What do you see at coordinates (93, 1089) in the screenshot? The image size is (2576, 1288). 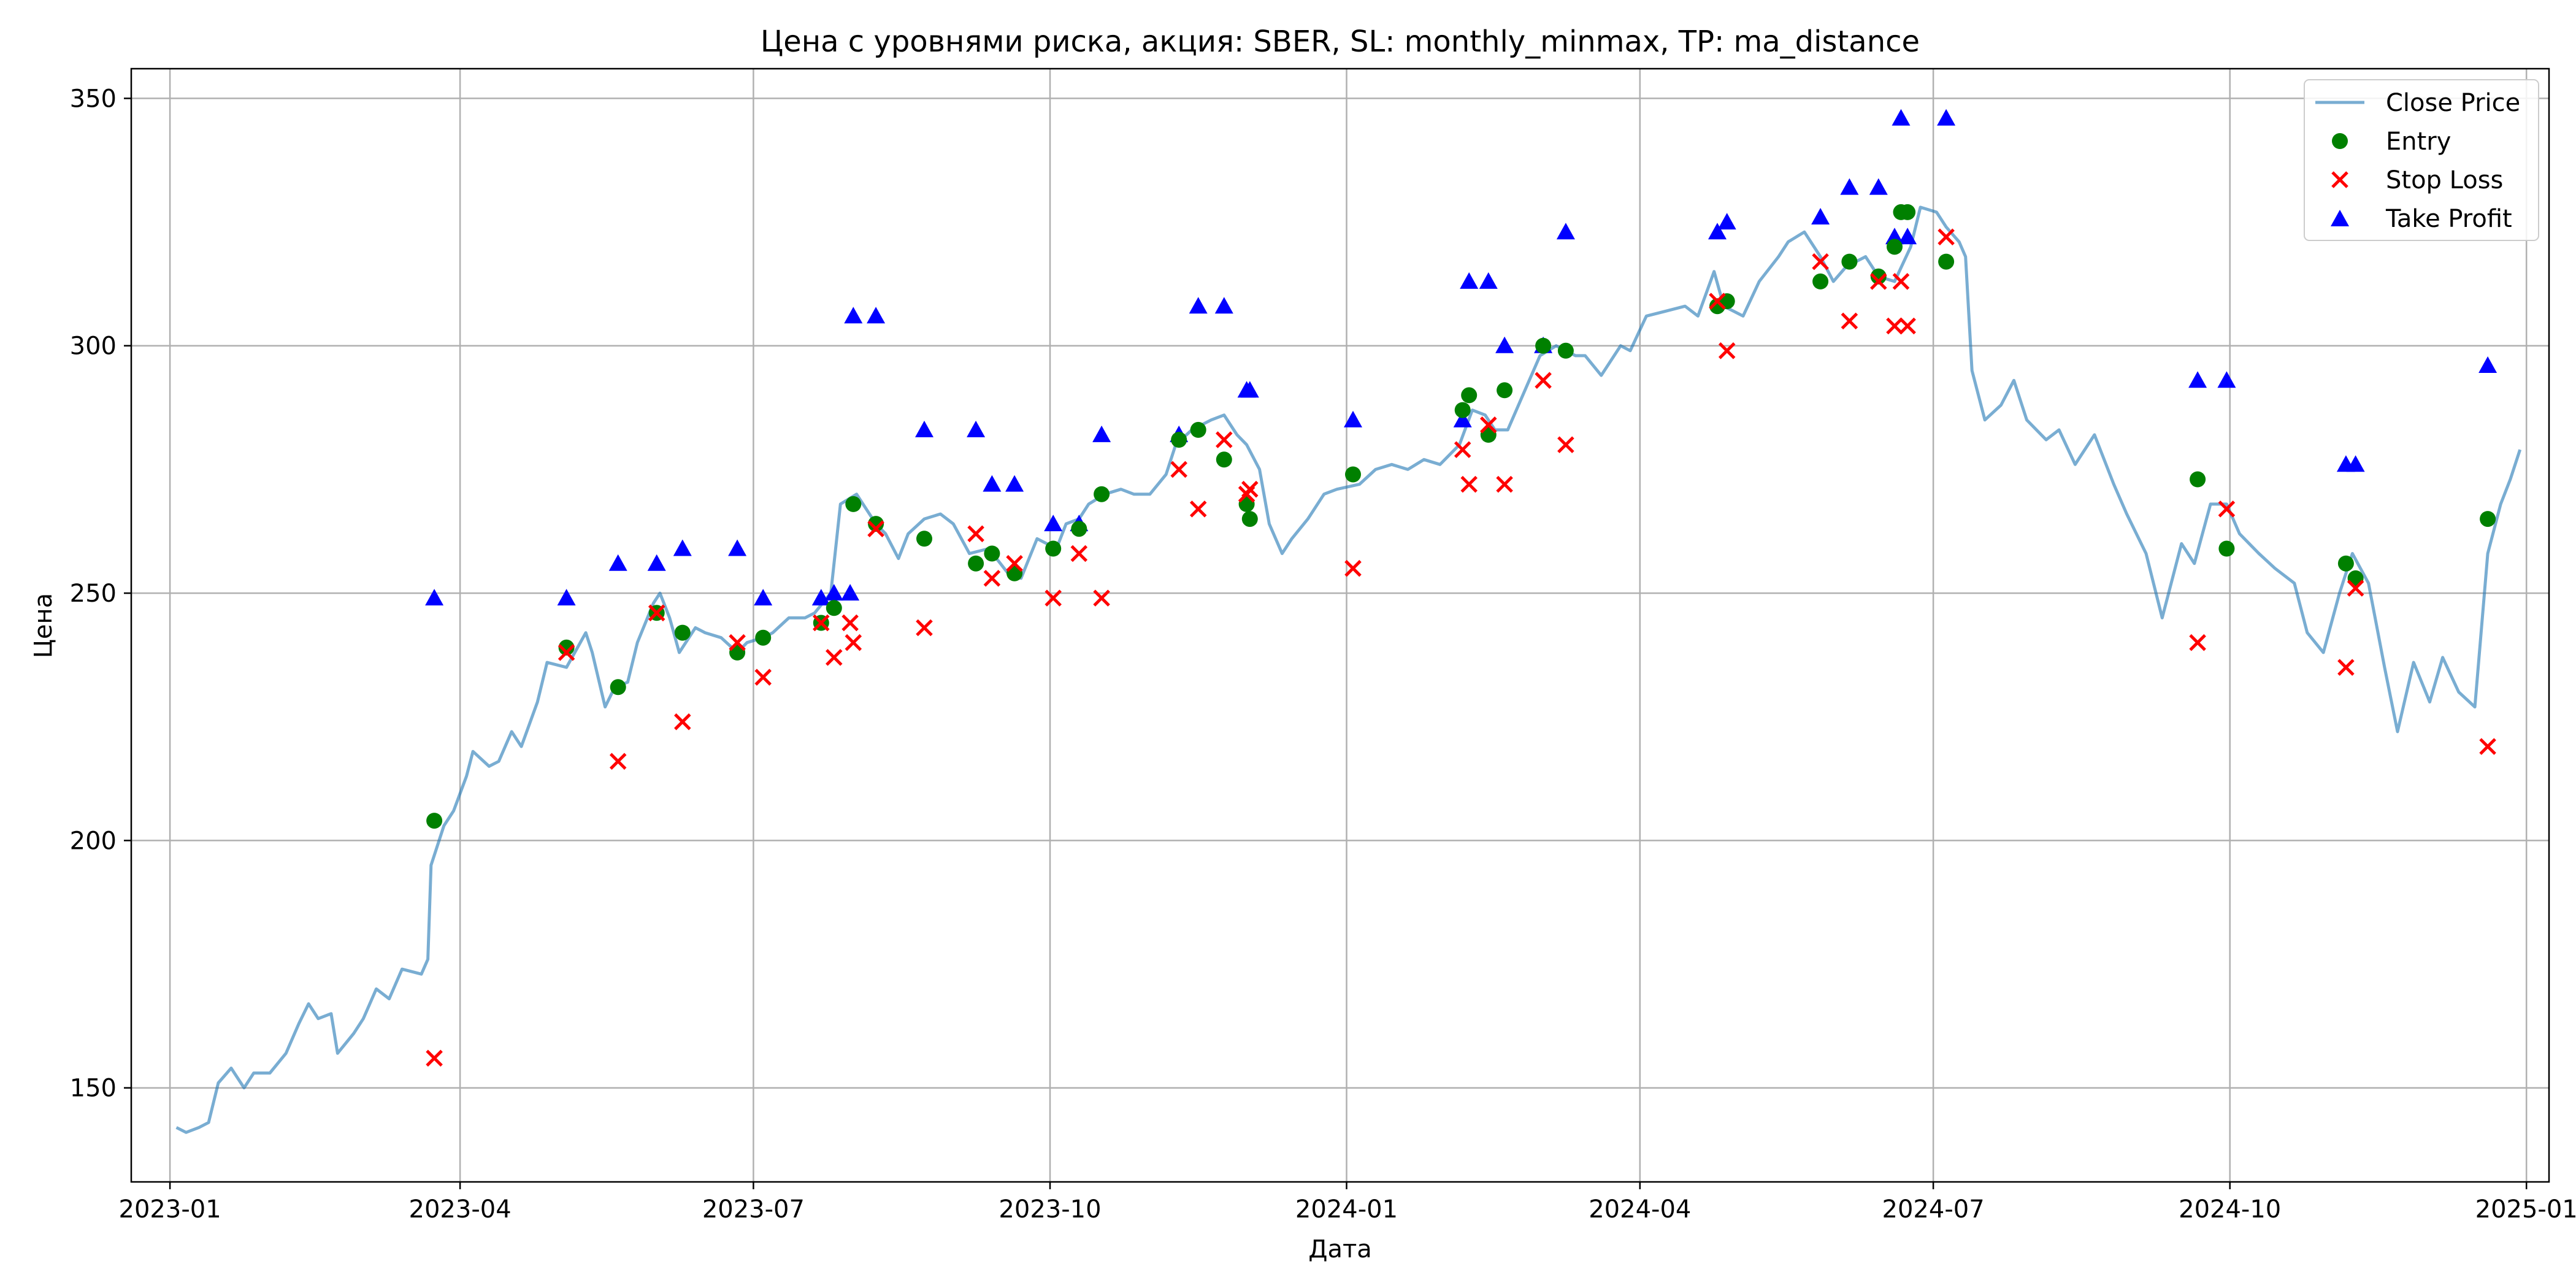 I see `y-tick-label-0: 150` at bounding box center [93, 1089].